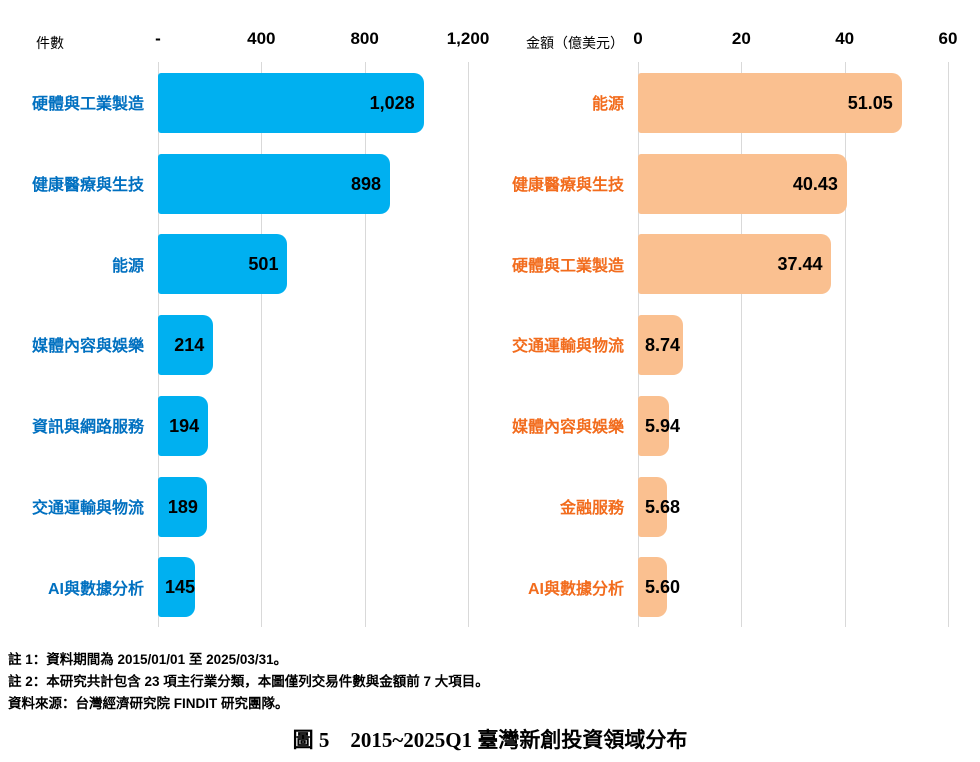  Describe the element at coordinates (364, 38) in the screenshot. I see `axis-tick-label: 800` at that location.